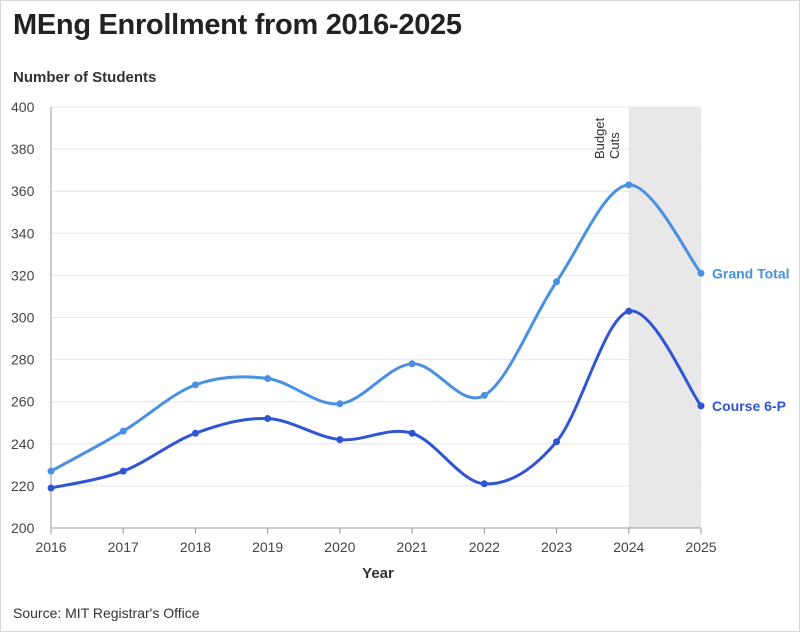 This screenshot has width=800, height=632. I want to click on series-label-grand-total: Grand Total, so click(751, 273).